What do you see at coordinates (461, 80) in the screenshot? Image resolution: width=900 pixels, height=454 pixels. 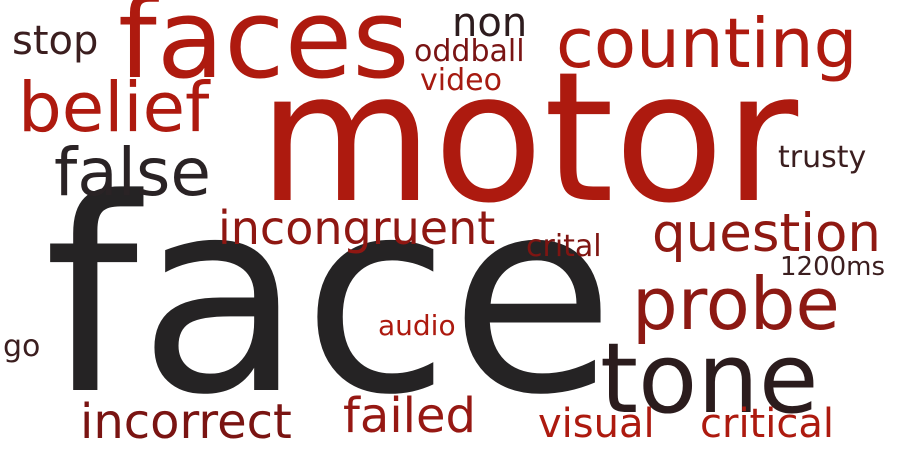 I see `word-video: video` at bounding box center [461, 80].